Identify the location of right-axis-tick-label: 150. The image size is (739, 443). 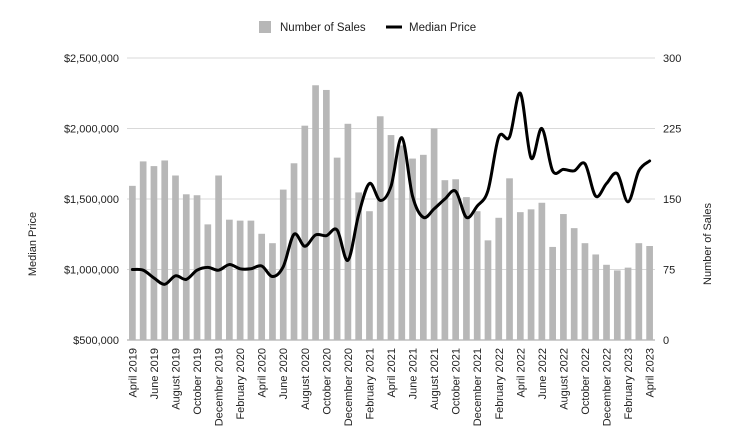
(672, 200).